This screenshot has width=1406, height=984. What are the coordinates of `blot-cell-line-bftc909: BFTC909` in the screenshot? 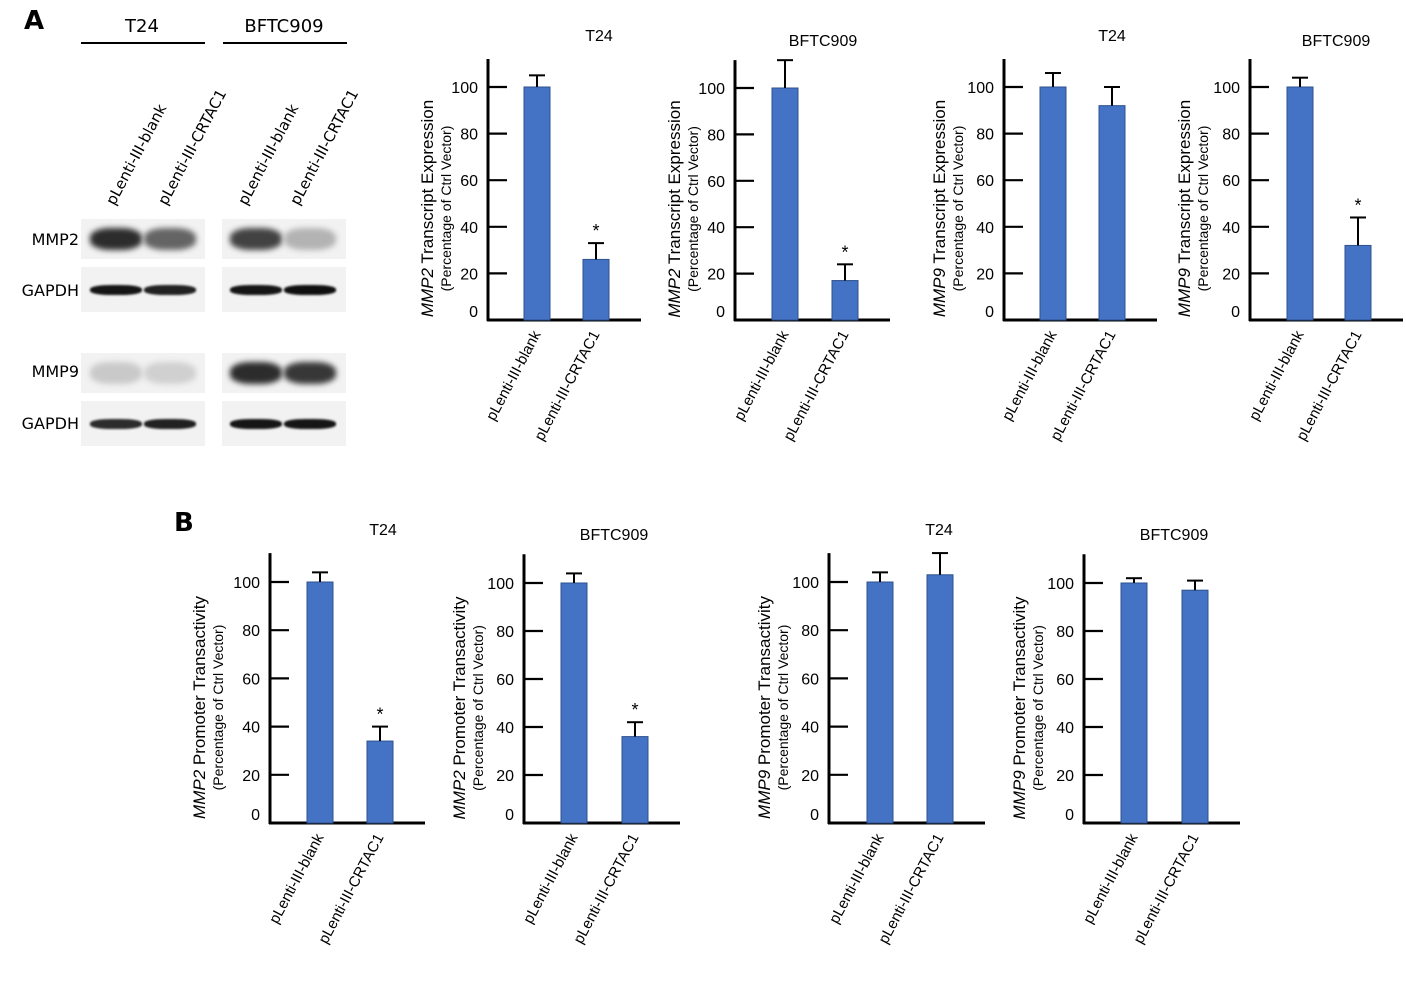 It's located at (284, 26).